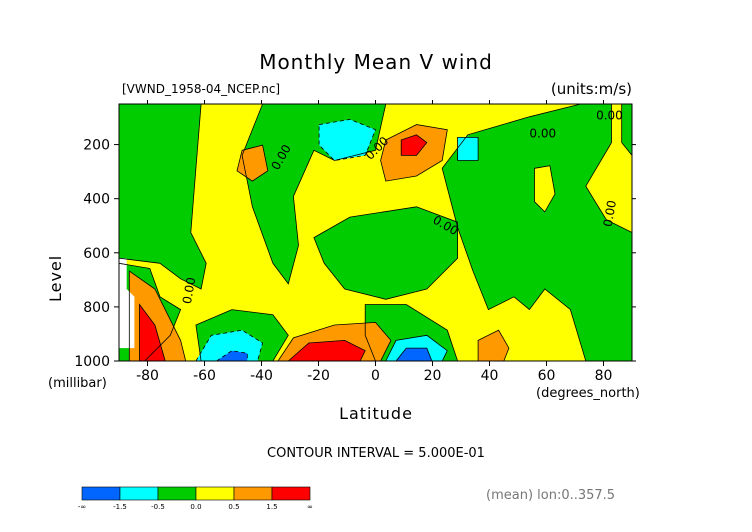 The height and width of the screenshot is (532, 752). I want to click on y-tick-label: 200, so click(96, 146).